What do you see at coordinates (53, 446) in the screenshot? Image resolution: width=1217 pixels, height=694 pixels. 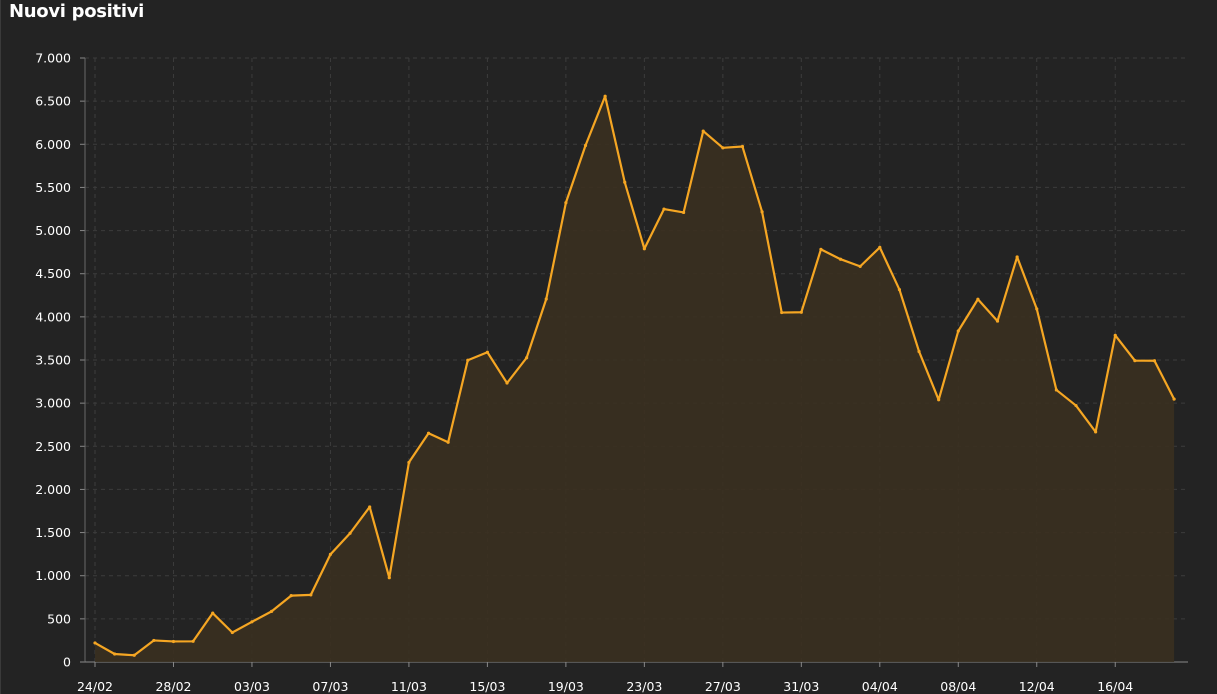 I see `y-tick-label: 2.500` at bounding box center [53, 446].